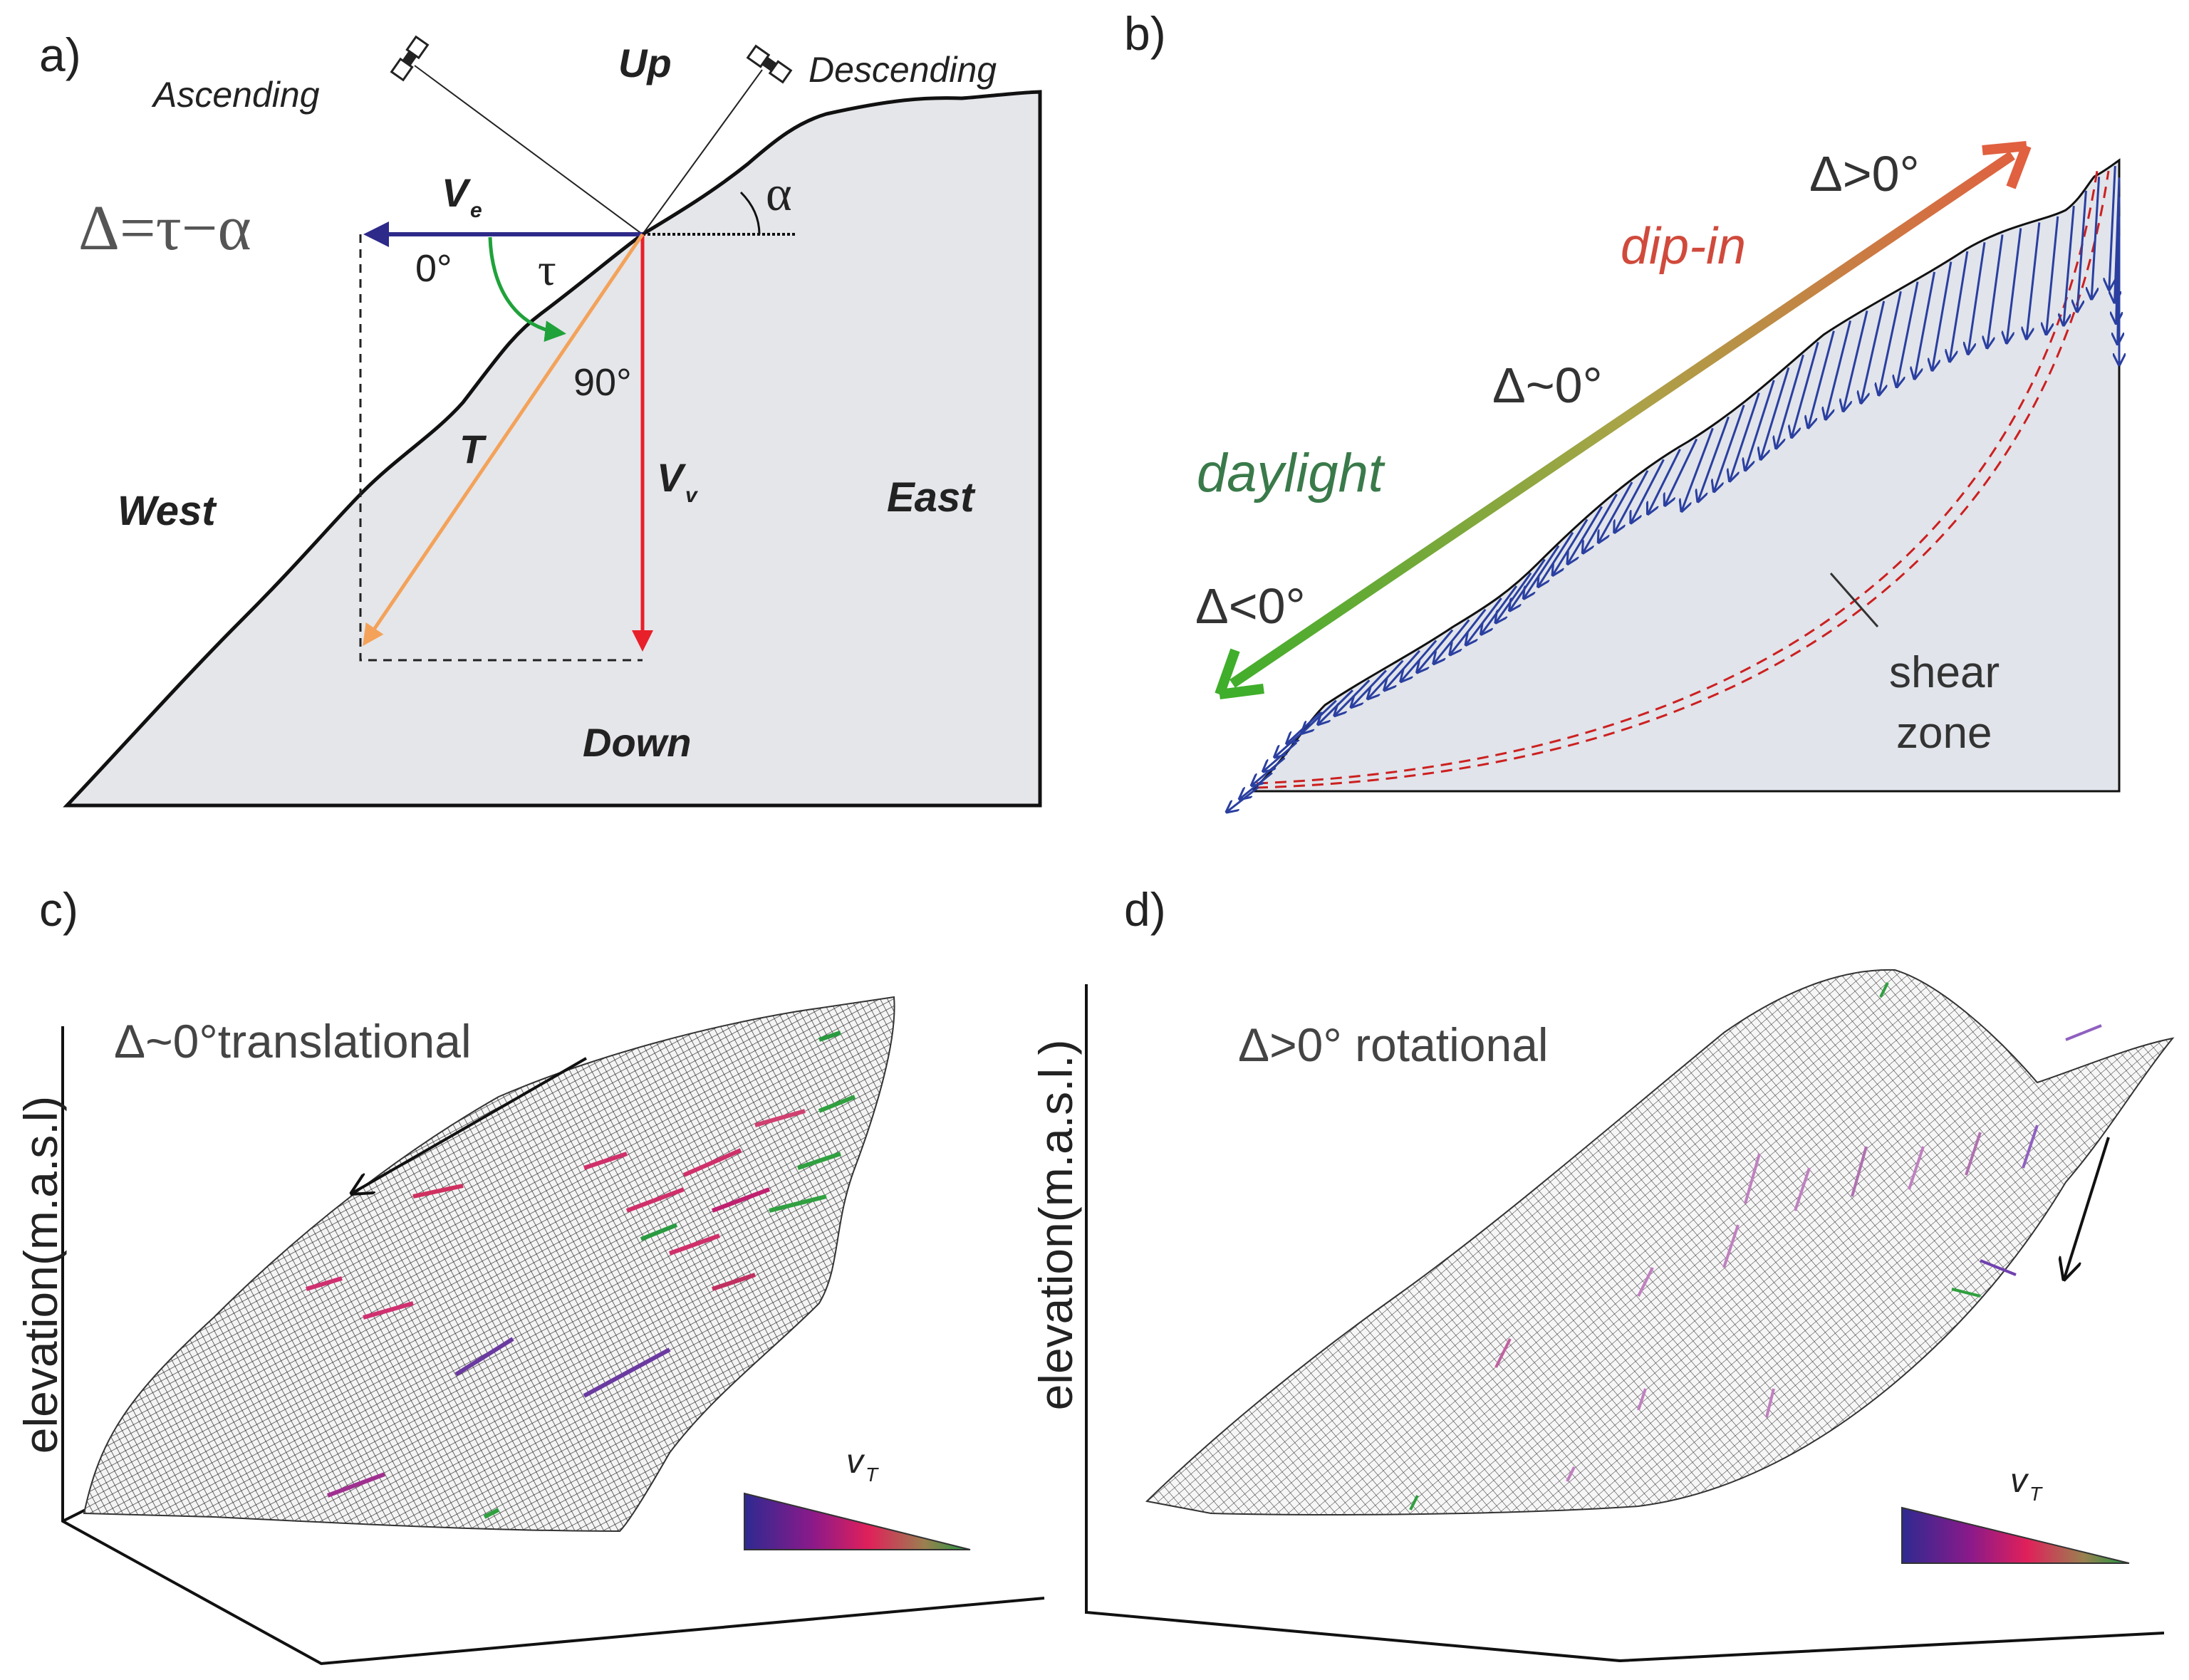  I want to click on gradient-arrowhead-down, so click(1239, 673).